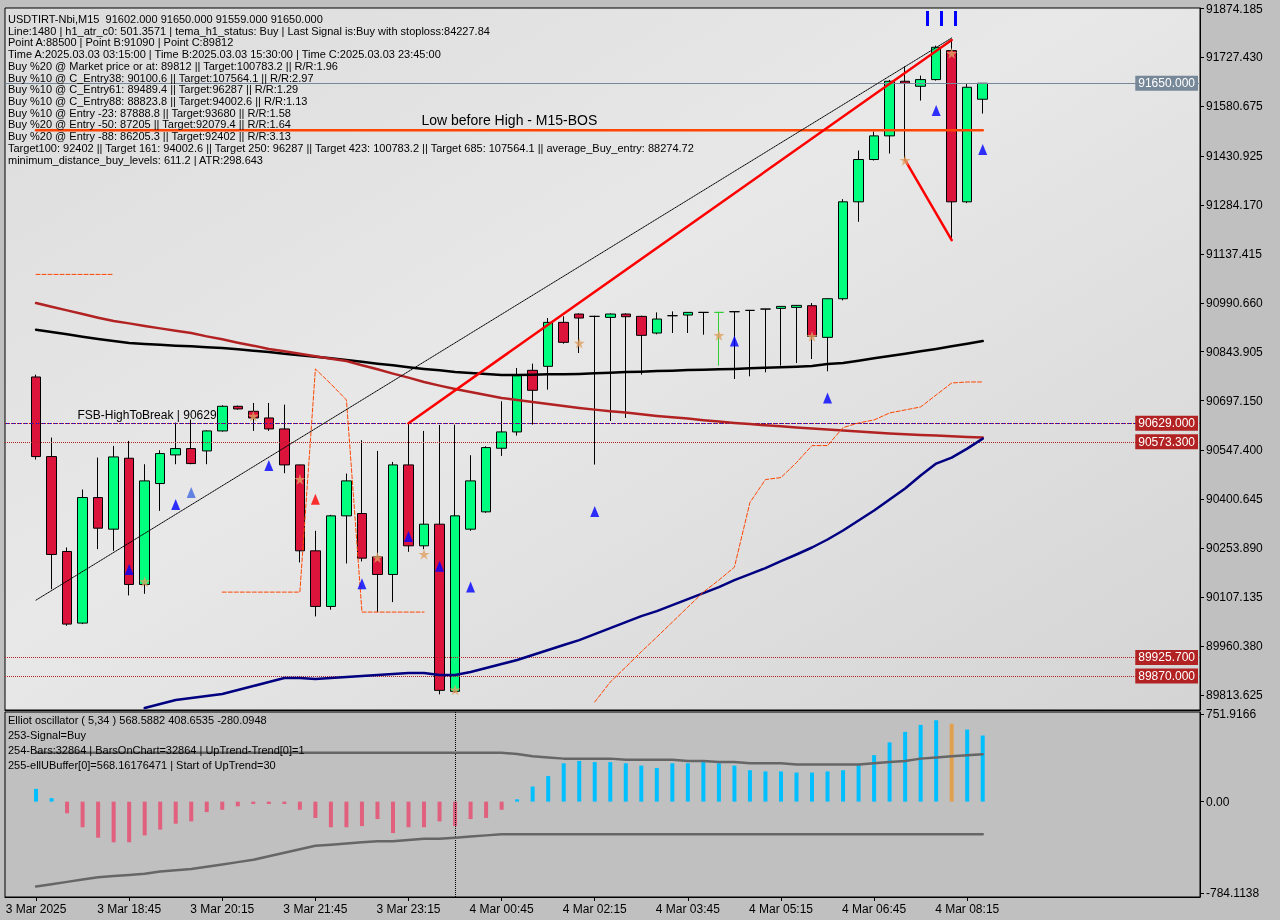  Describe the element at coordinates (135, 159) in the screenshot. I see `annotation: minimum_distance_buy_levels: 611.2 | ATR:298.643` at that location.